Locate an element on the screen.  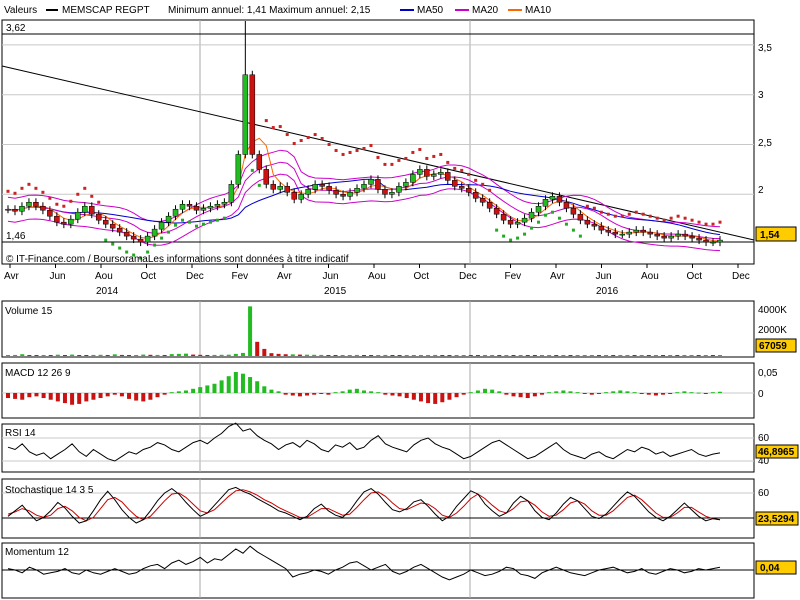
month-label: Aou is located at coordinates (104, 276).